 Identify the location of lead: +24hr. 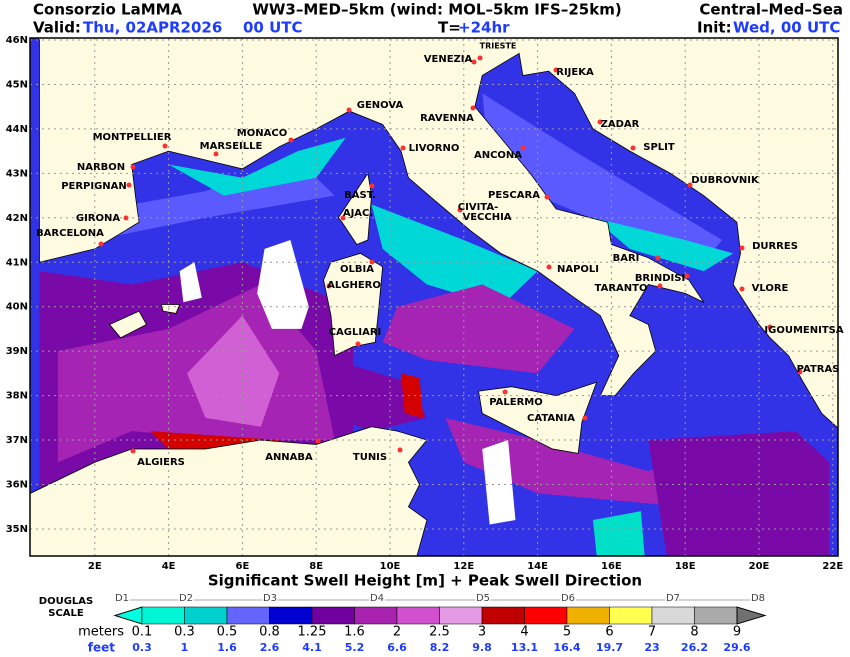
(484, 28).